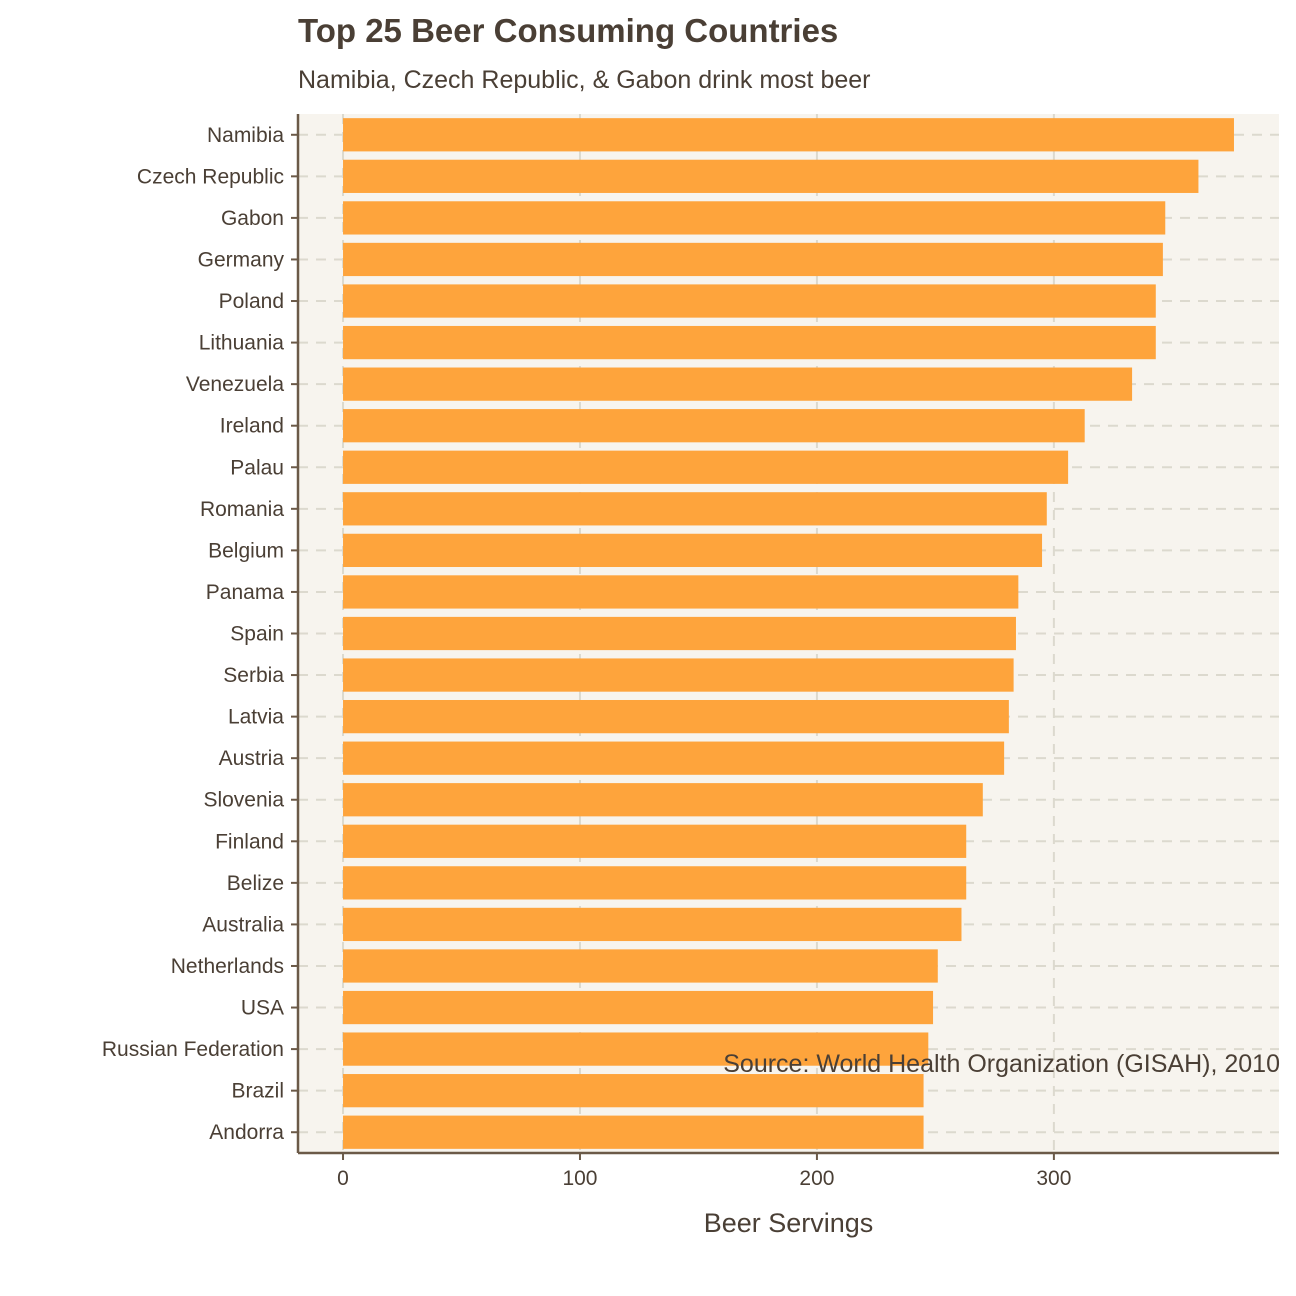 The height and width of the screenshot is (1296, 1296). I want to click on y-tick-label: Ireland, so click(252, 426).